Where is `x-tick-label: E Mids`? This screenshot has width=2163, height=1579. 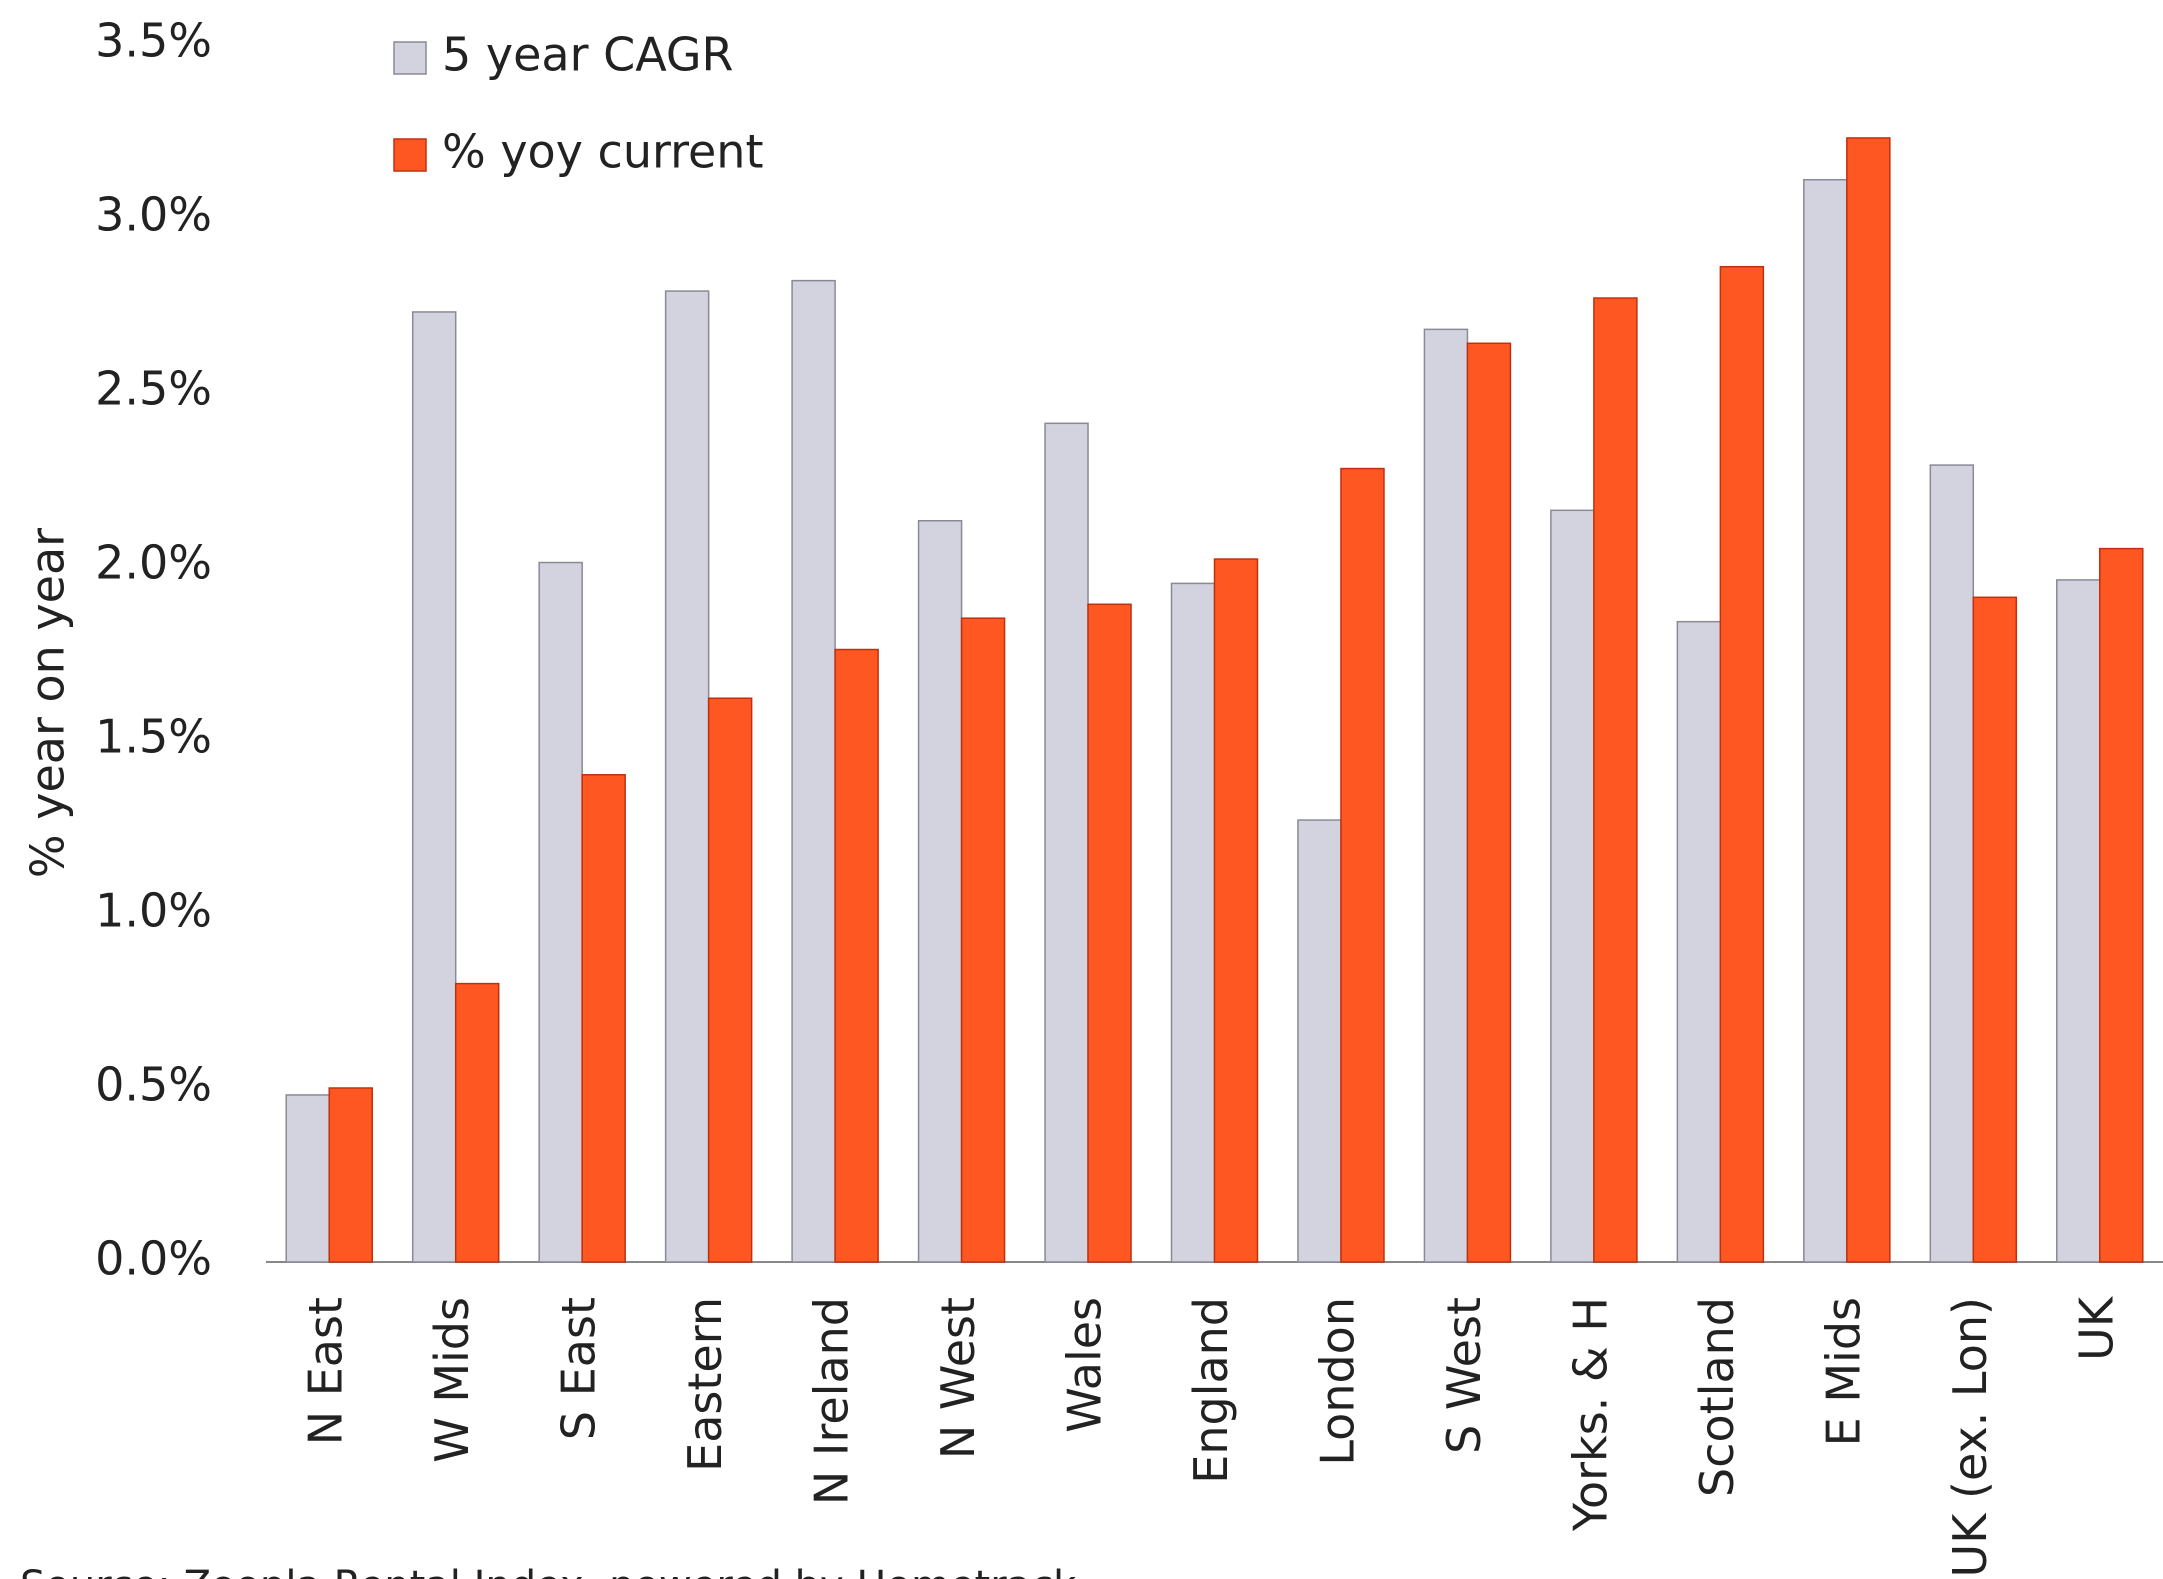
x-tick-label: E Mids is located at coordinates (1843, 1371).